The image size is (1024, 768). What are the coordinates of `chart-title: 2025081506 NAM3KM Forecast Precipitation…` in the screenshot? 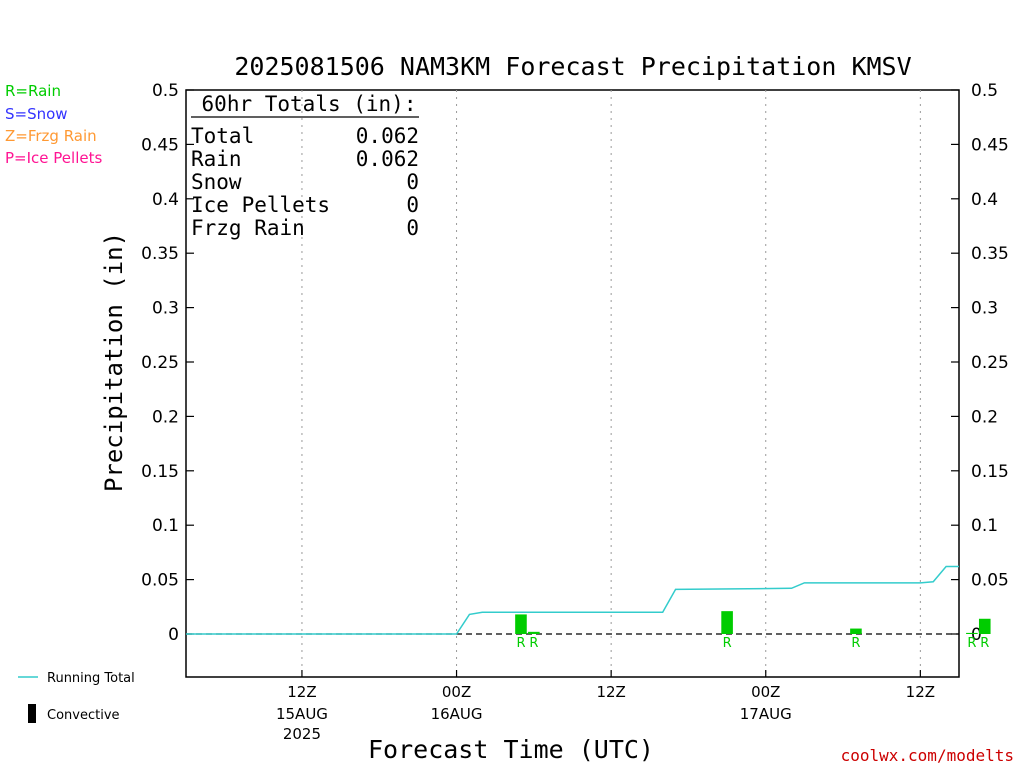 It's located at (572, 66).